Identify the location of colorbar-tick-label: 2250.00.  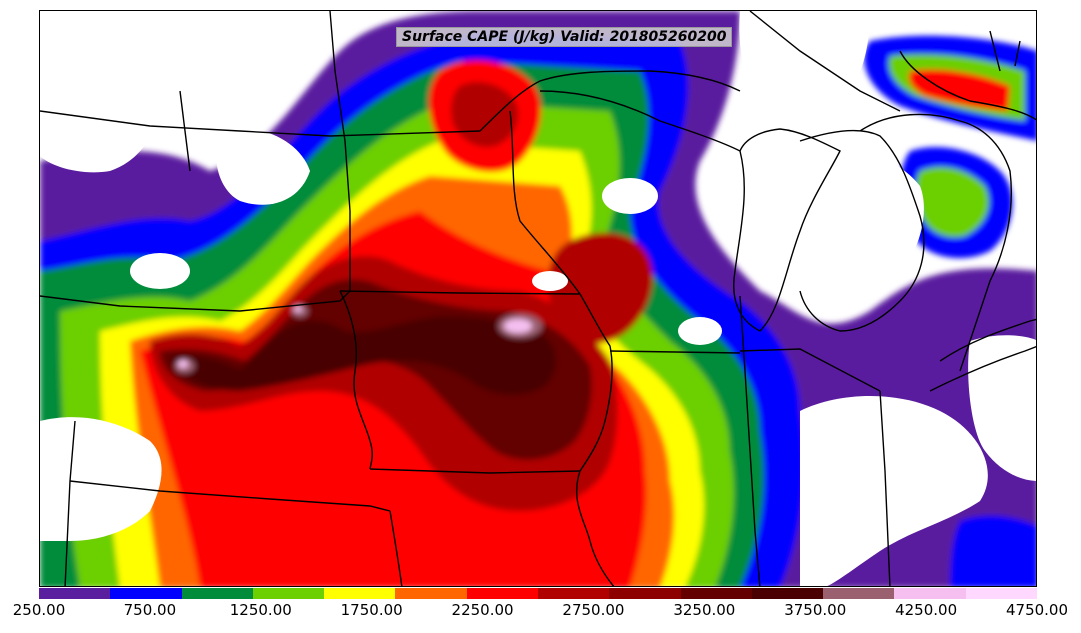
(482, 610).